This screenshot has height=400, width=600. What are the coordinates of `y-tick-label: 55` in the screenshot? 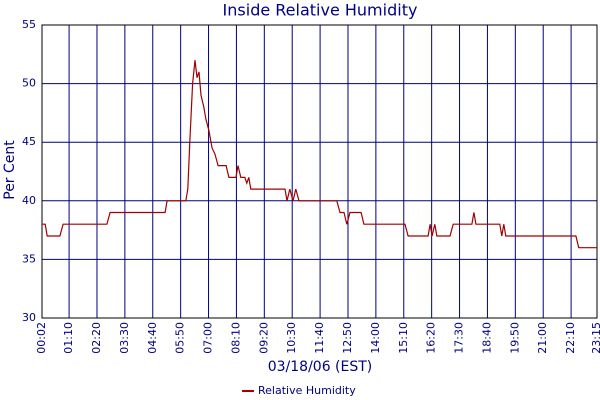 It's located at (29, 24).